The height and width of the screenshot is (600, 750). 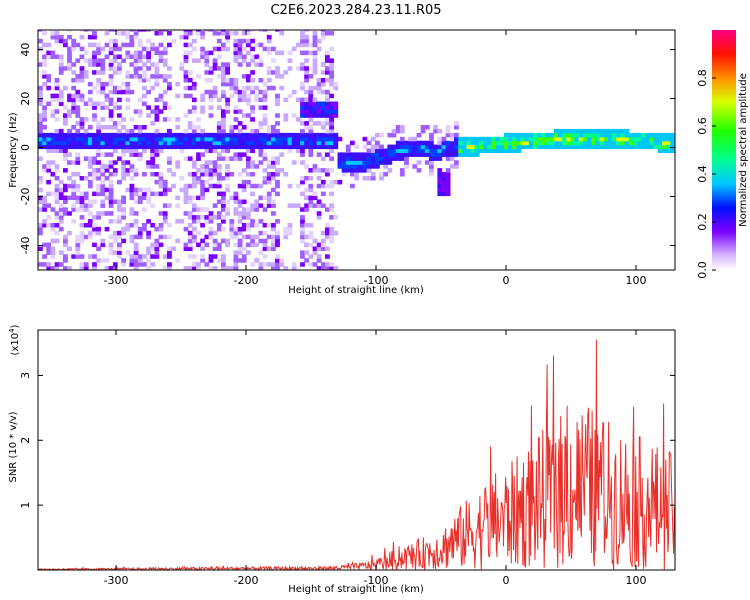 I want to click on spectrogram-x-tick-label: -200, so click(x=246, y=280).